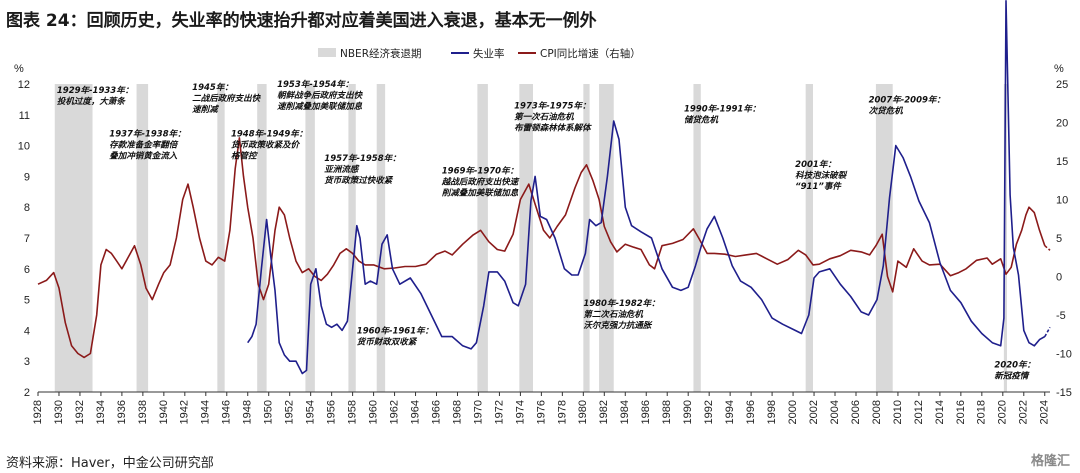  Describe the element at coordinates (301, 21) in the screenshot. I see `chart-title: 图表 24：回顾历史，失业率的快速抬升都对应着美国进入衰退，基本无一例外` at that location.